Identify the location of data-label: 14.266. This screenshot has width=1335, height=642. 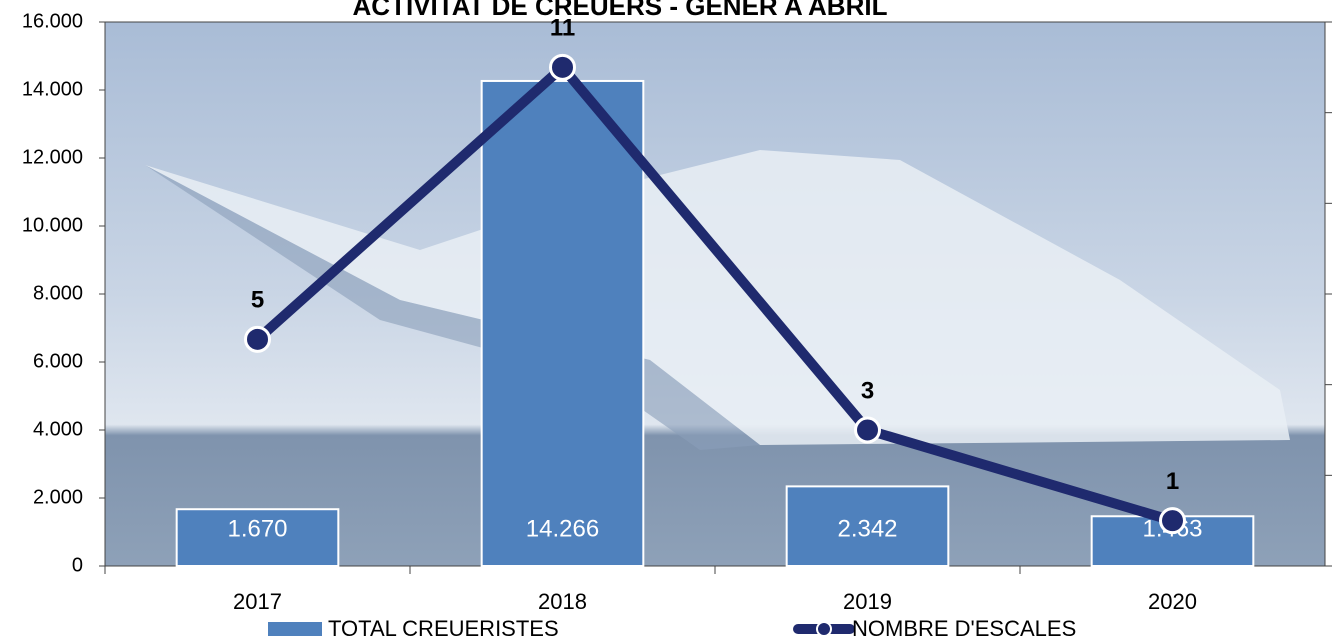
(562, 528).